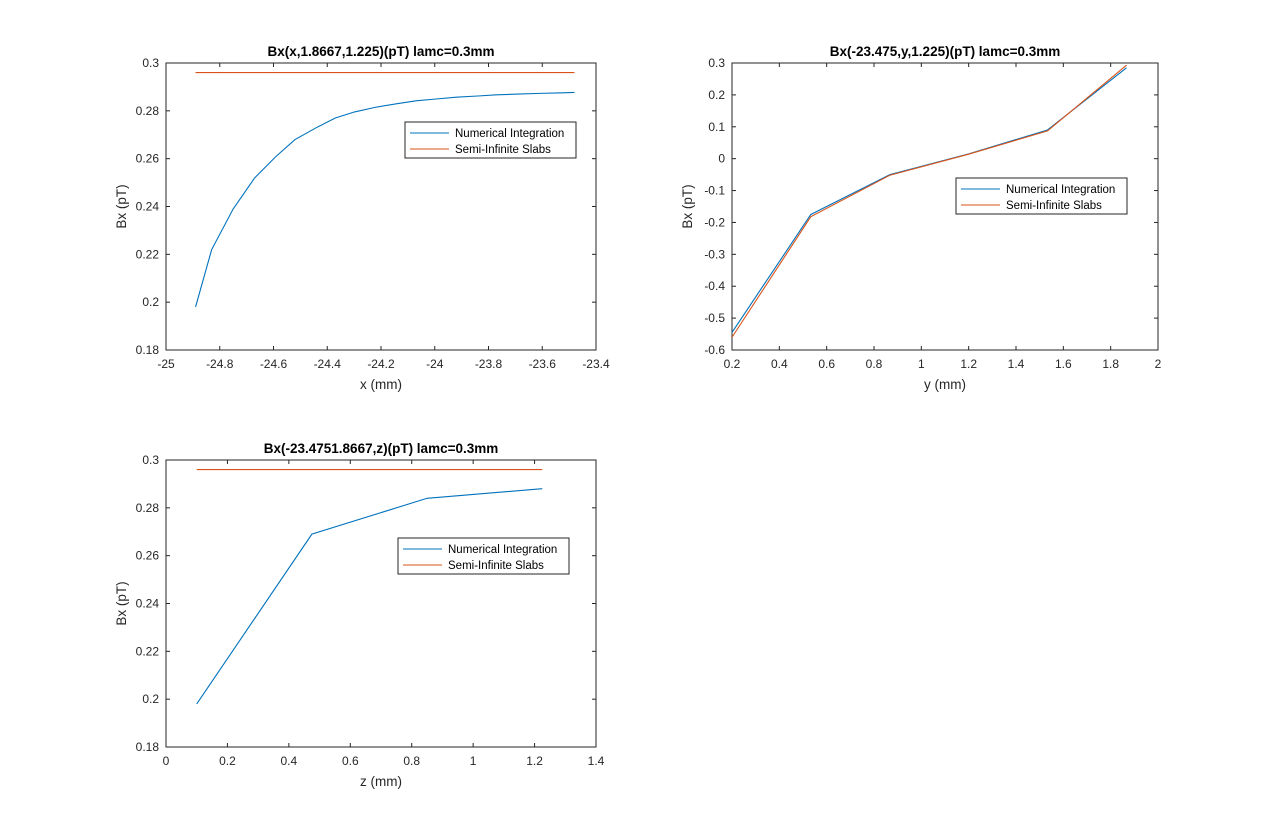 The width and height of the screenshot is (1280, 839). What do you see at coordinates (596, 364) in the screenshot?
I see `x-tick-label: -23.4` at bounding box center [596, 364].